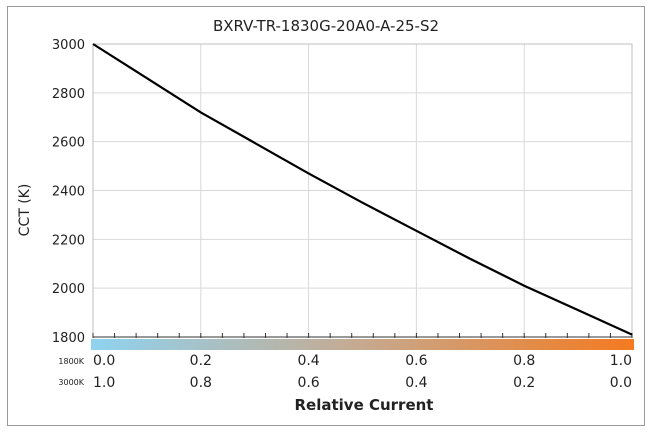 The height and width of the screenshot is (434, 653). Describe the element at coordinates (104, 361) in the screenshot. I see `x-tick-label-top: 0.0` at that location.